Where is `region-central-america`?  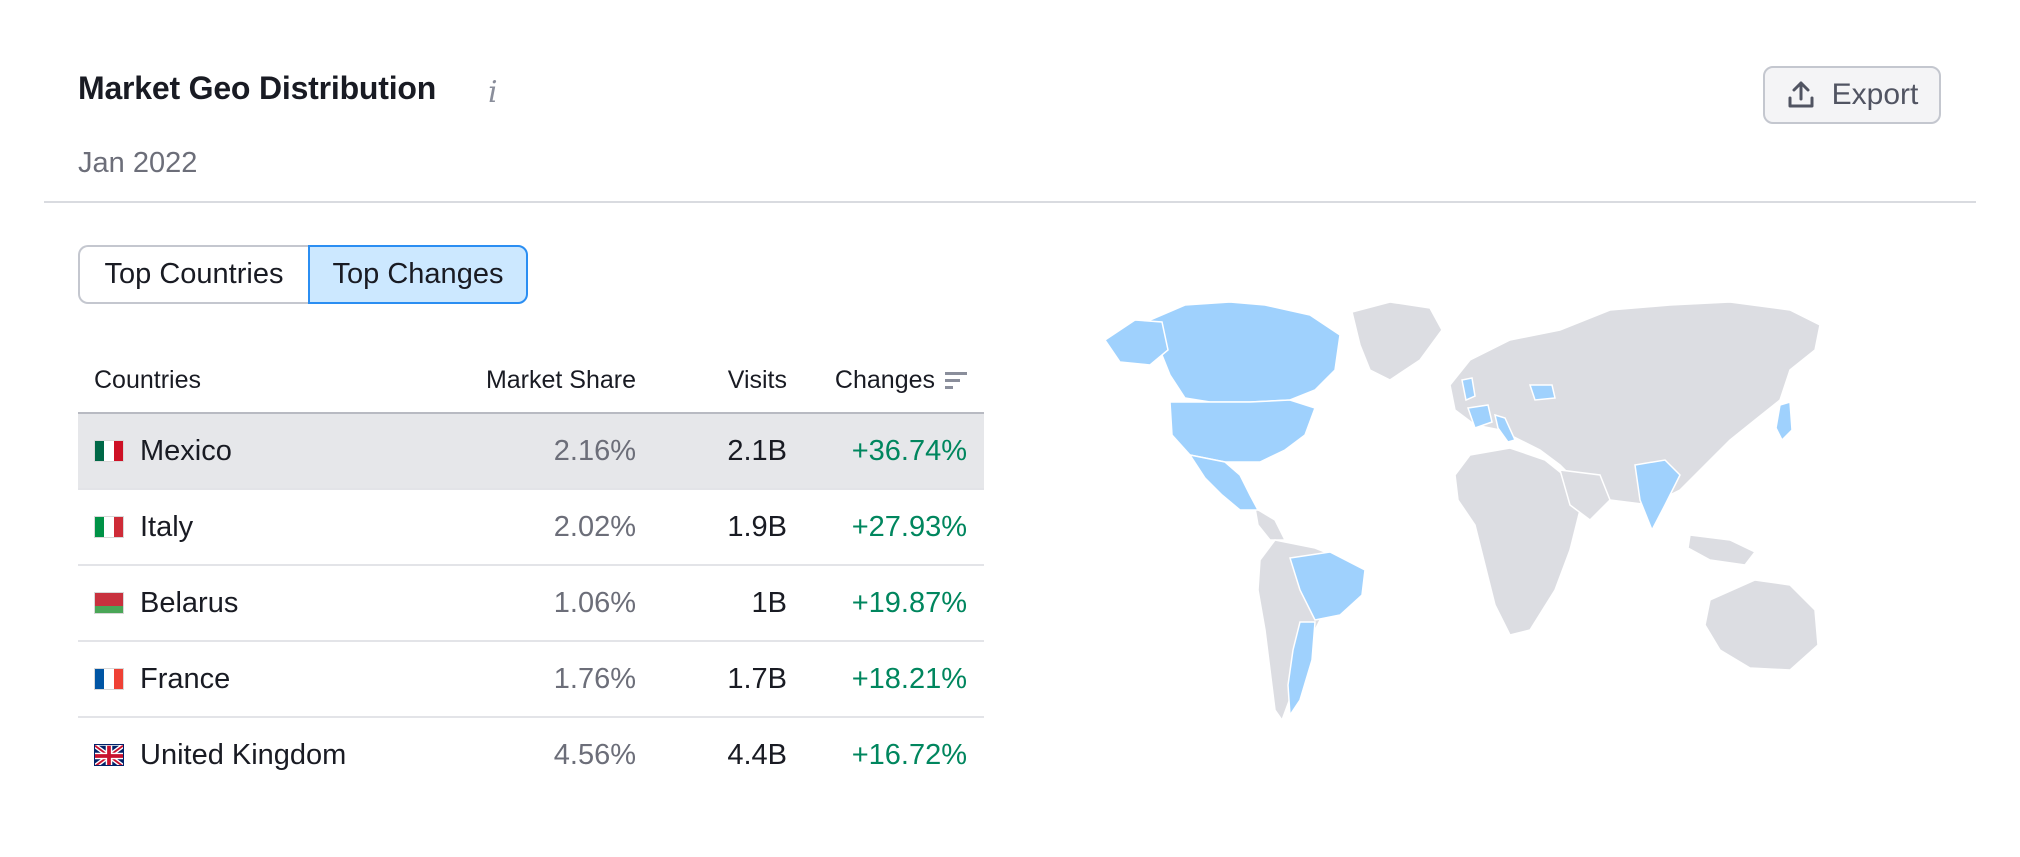 region-central-america is located at coordinates (1270, 523).